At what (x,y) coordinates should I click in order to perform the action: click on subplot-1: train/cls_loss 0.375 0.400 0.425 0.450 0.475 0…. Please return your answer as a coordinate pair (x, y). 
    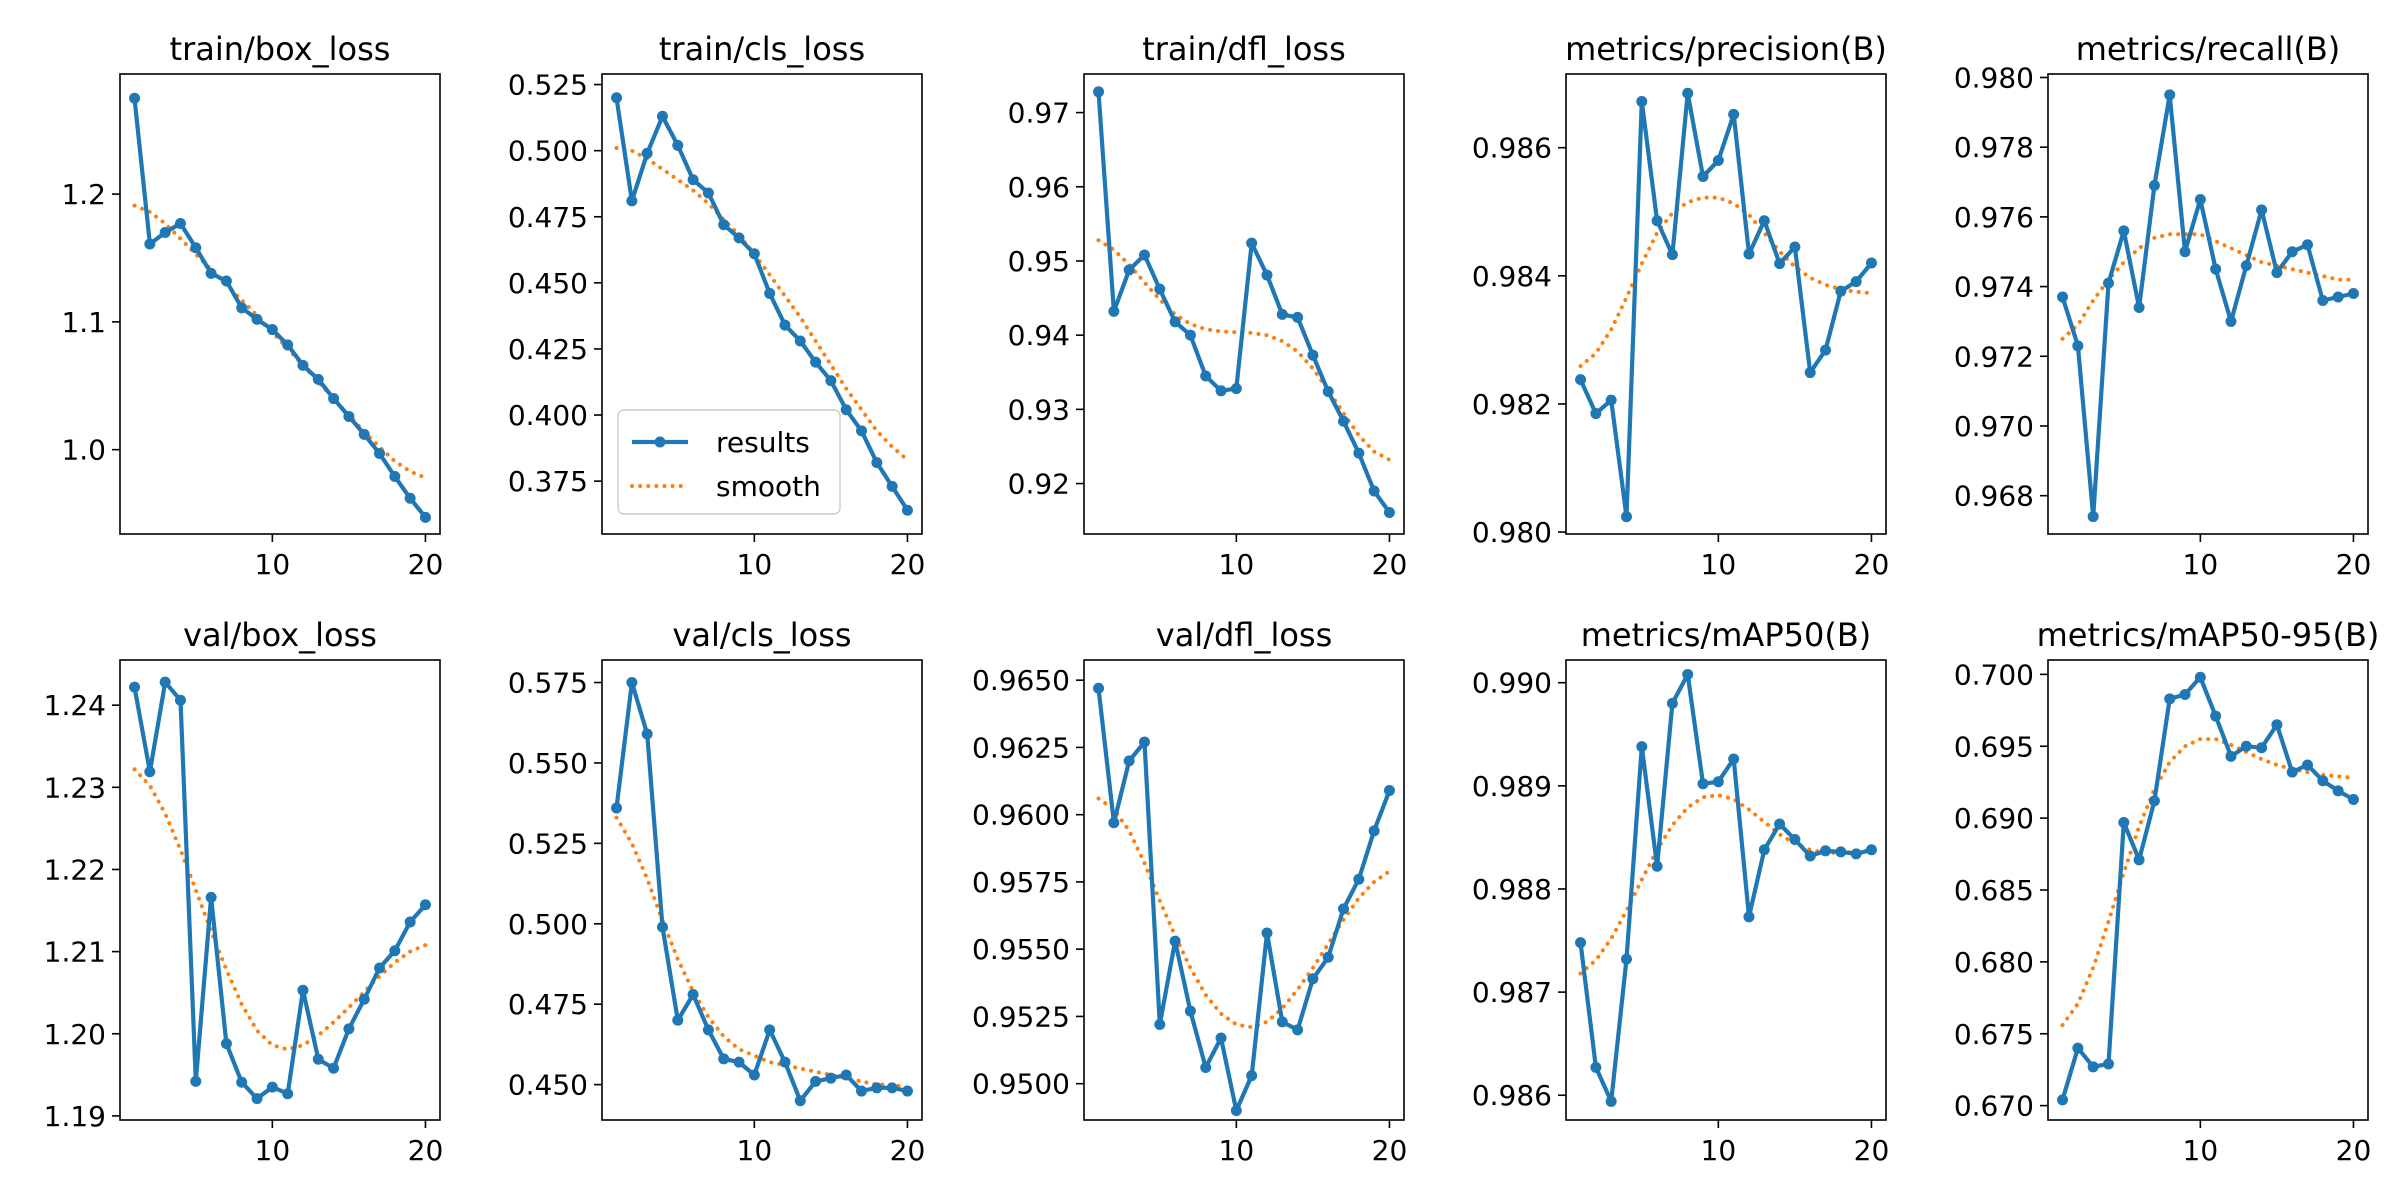
    Looking at the image, I should click on (716, 305).